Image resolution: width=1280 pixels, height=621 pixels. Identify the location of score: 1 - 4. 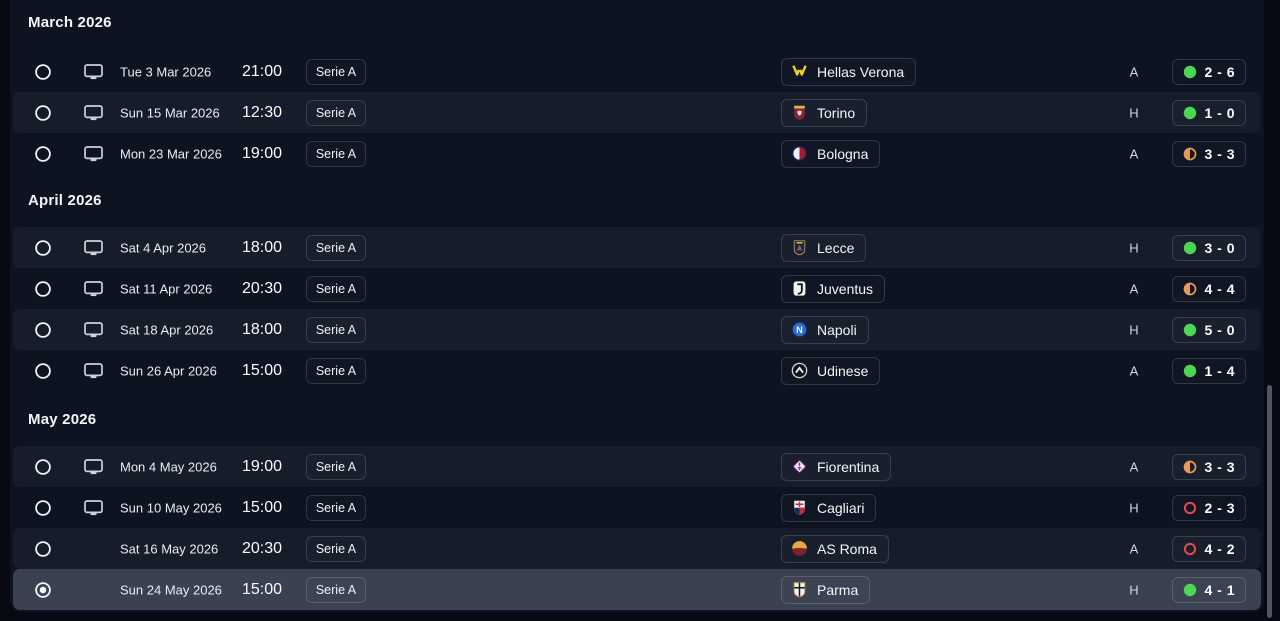
(1219, 370).